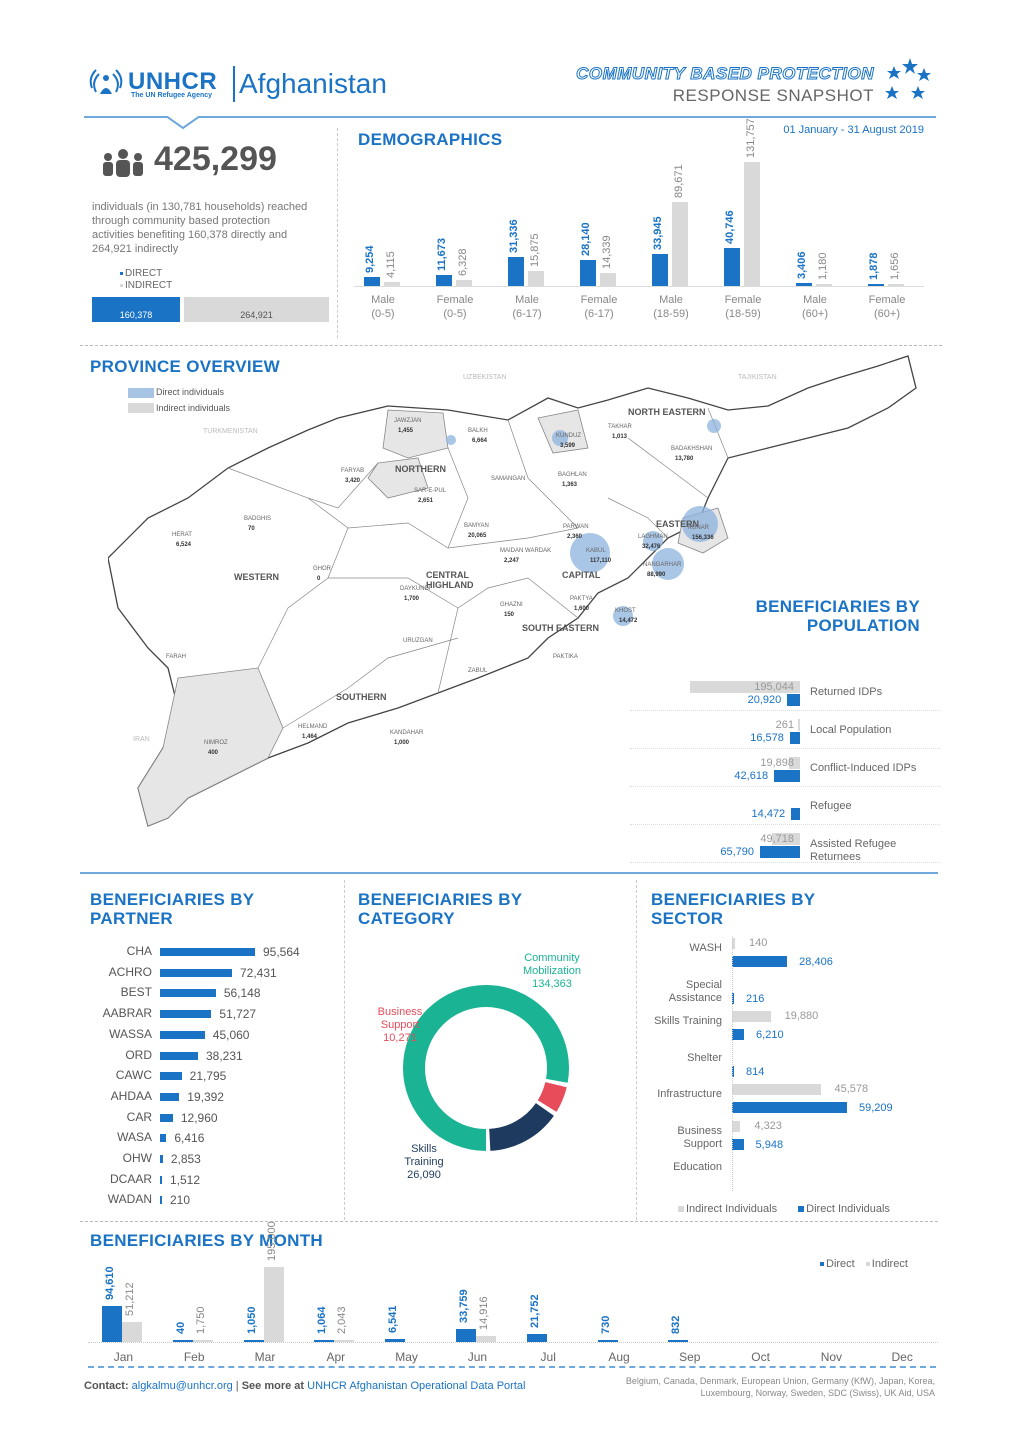 Image resolution: width=1024 pixels, height=1449 pixels. What do you see at coordinates (568, 436) in the screenshot?
I see `map-province-2: KUNDUZ` at bounding box center [568, 436].